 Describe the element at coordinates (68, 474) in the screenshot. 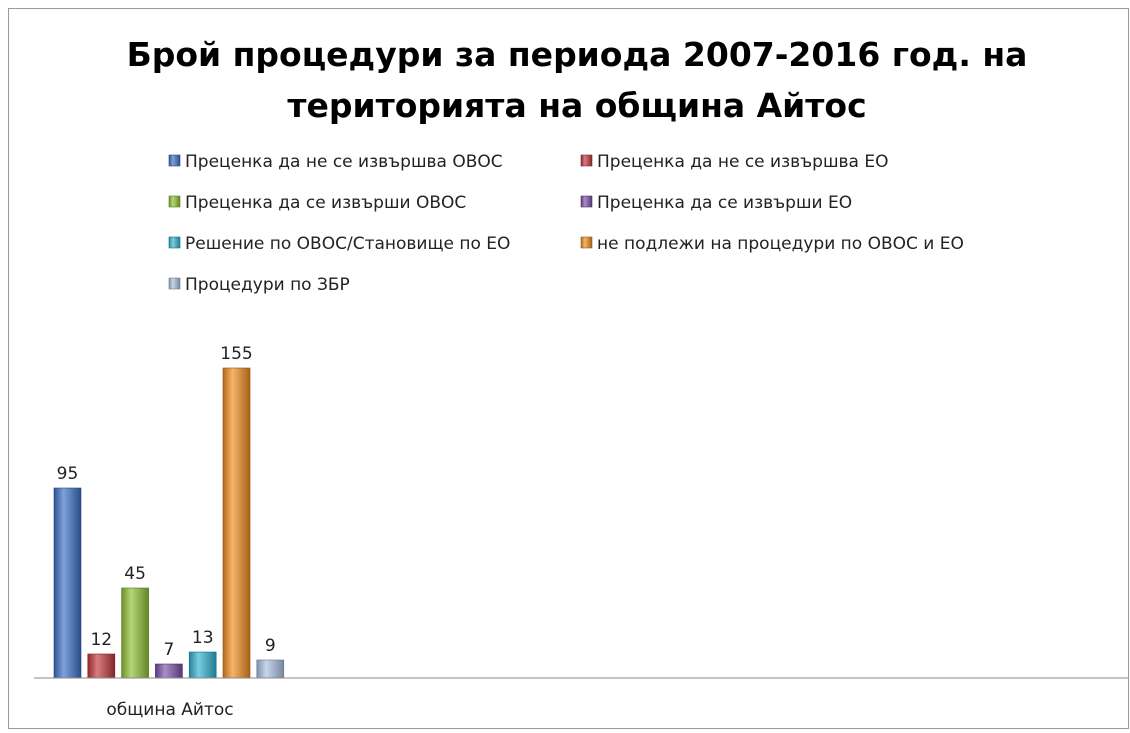

I see `data-label: 95` at that location.